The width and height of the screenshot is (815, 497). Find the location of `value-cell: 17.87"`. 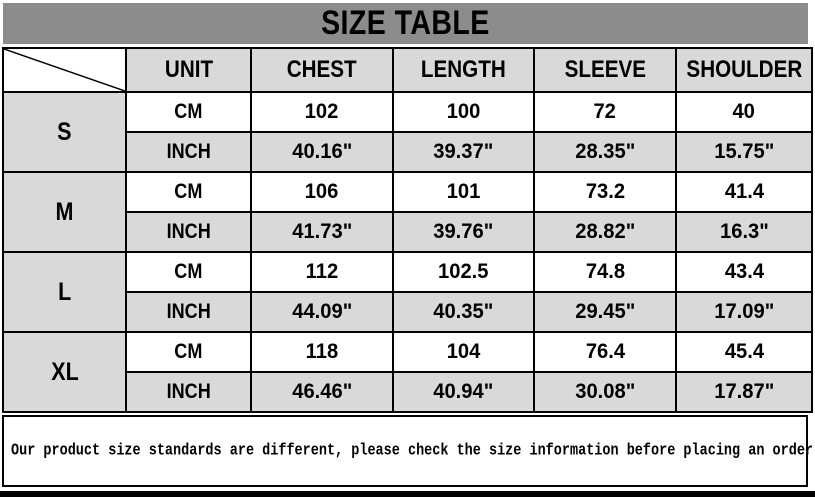

value-cell: 17.87" is located at coordinates (744, 392).